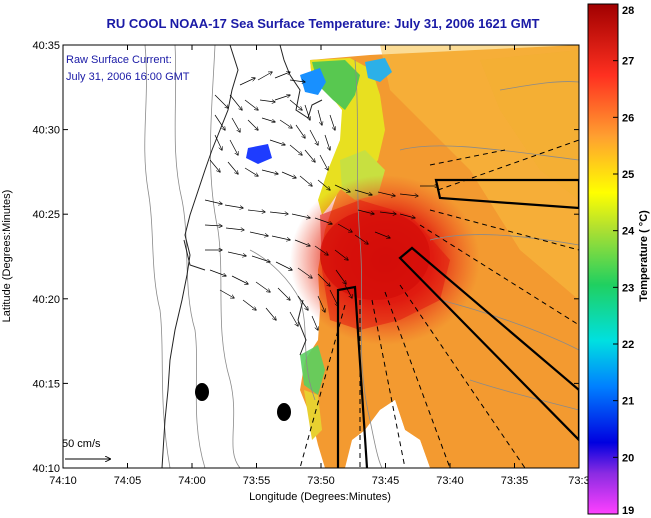  I want to click on x-tick-label: 74:10, so click(63, 481).